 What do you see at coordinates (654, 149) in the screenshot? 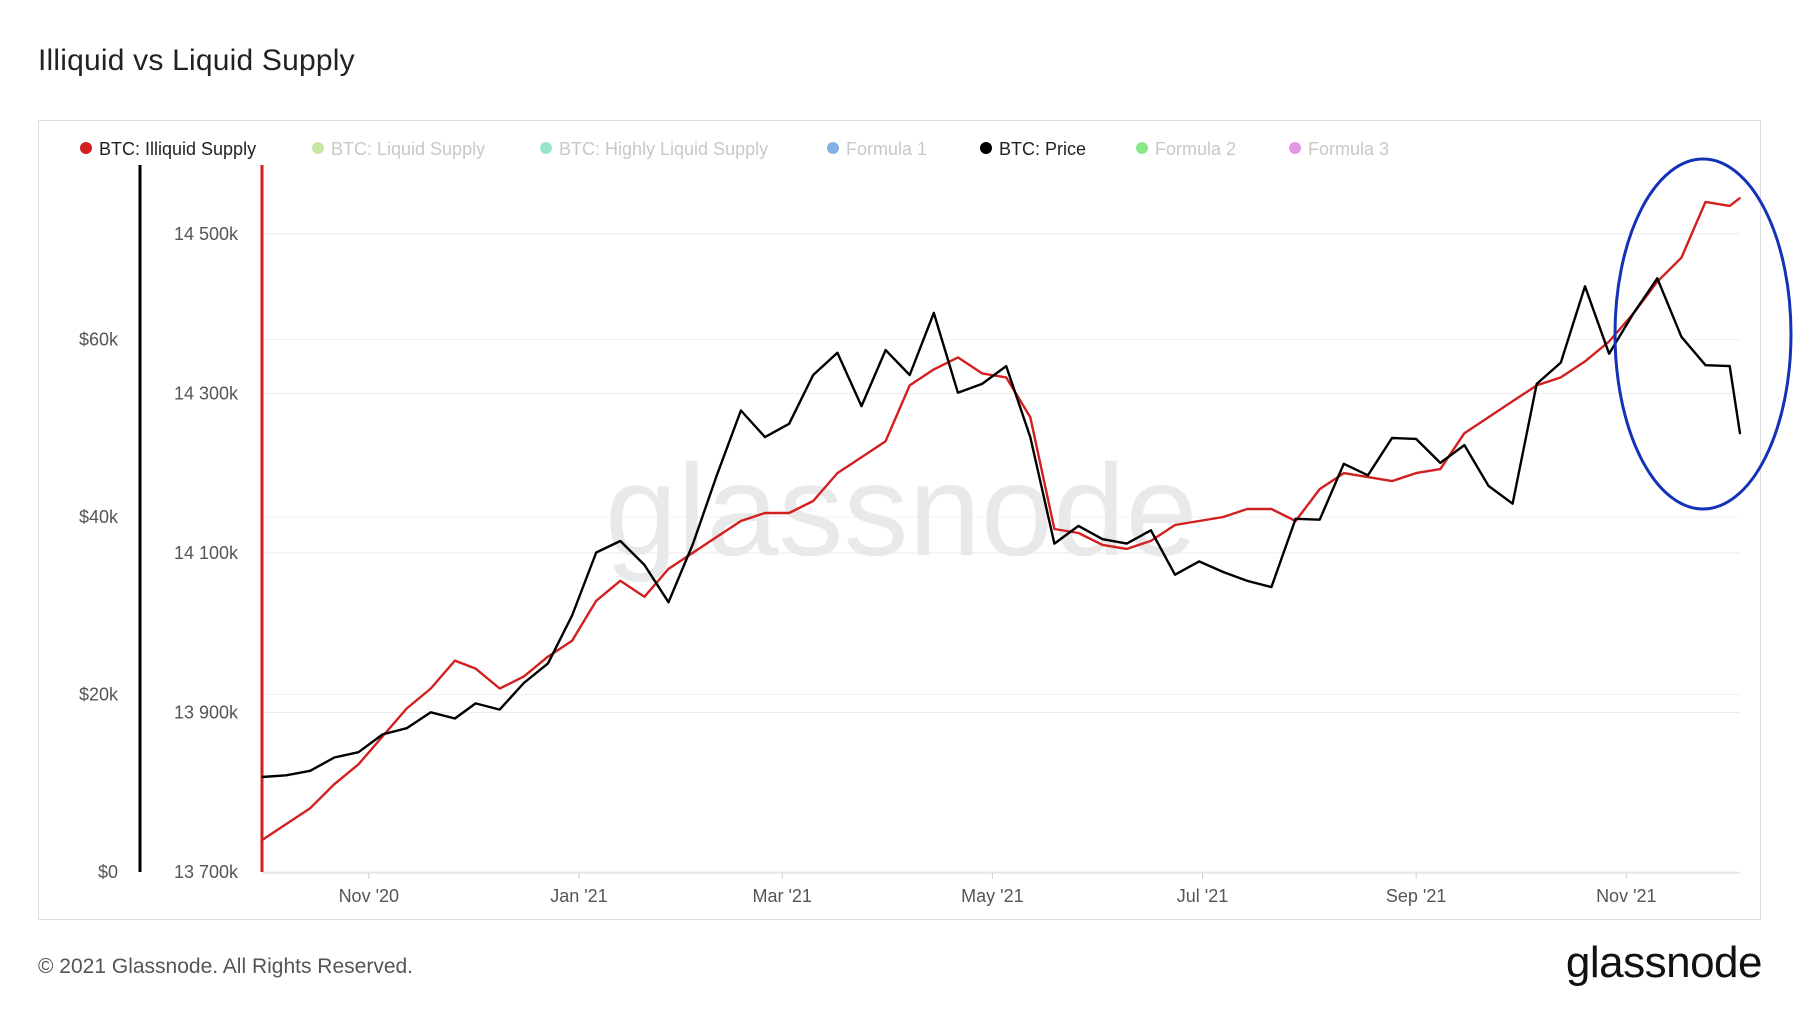
I see `legend-item: BTC: Highly Liquid Supply` at bounding box center [654, 149].